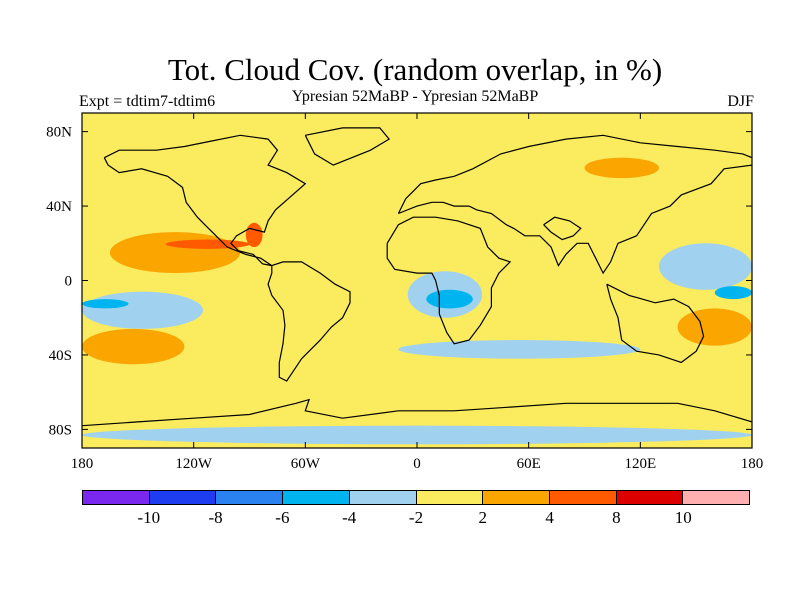 The width and height of the screenshot is (800, 600). Describe the element at coordinates (349, 517) in the screenshot. I see `colorbar-label: -4` at that location.